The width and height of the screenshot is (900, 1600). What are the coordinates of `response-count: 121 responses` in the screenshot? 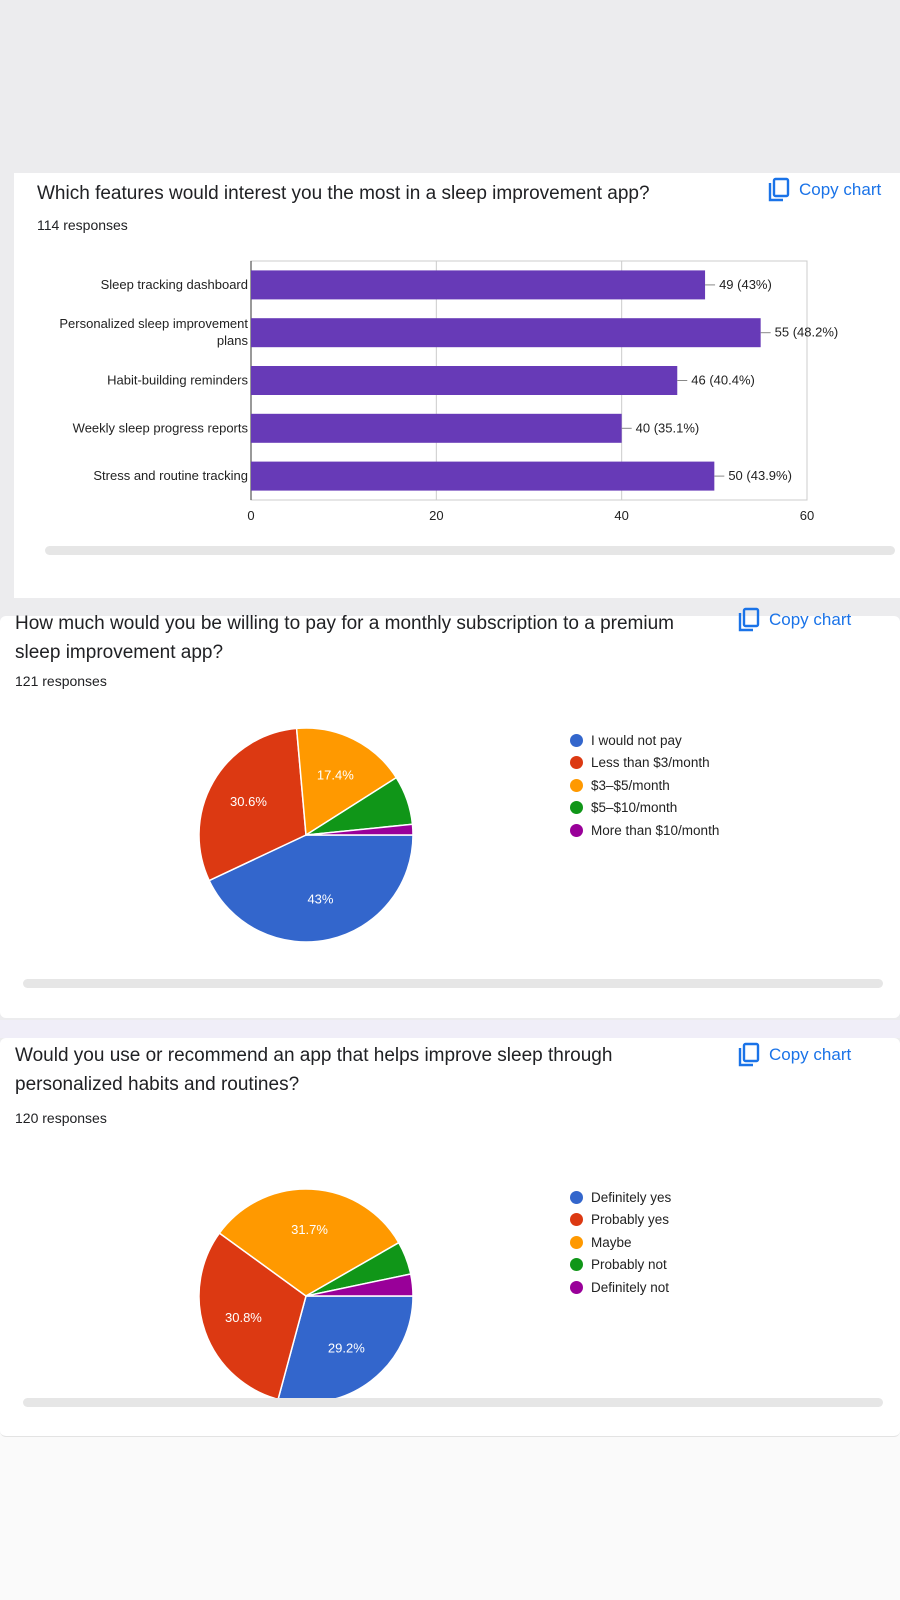 It's located at (61, 681).